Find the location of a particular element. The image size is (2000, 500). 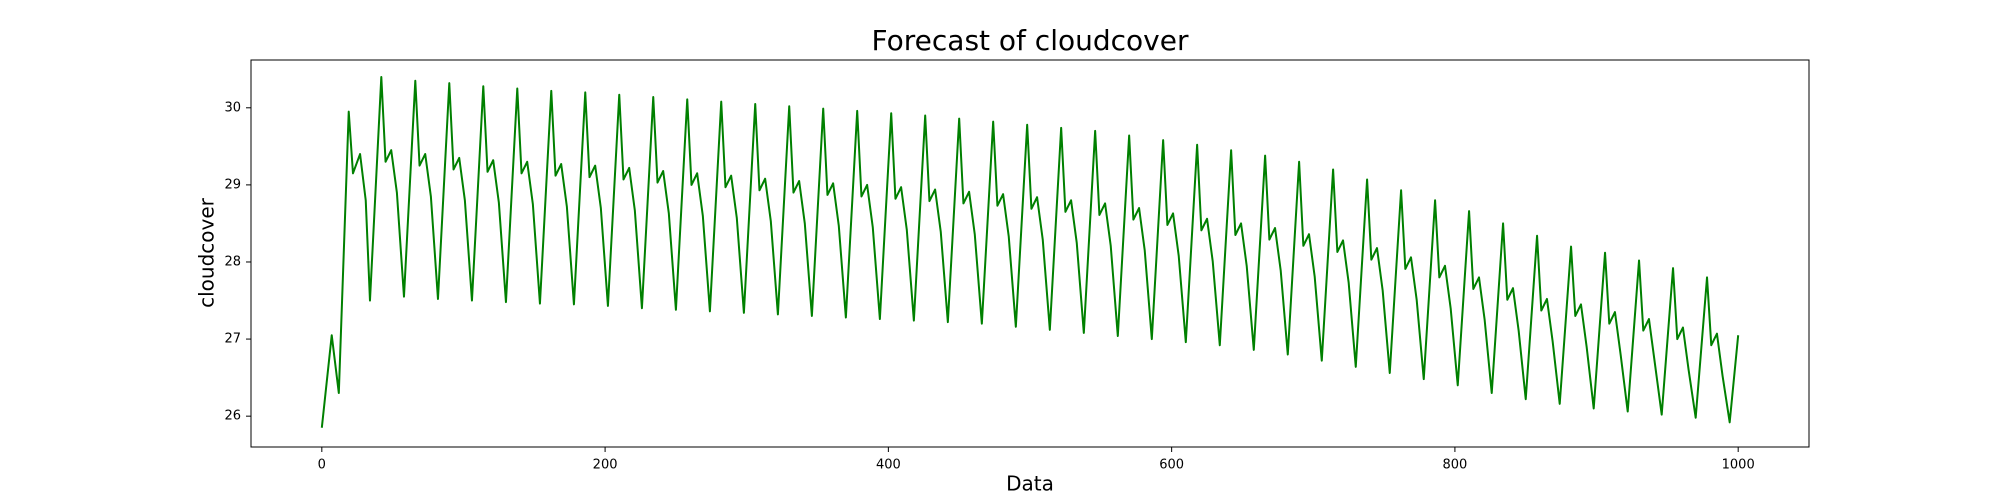

y-tick-label: 26 is located at coordinates (232, 416).